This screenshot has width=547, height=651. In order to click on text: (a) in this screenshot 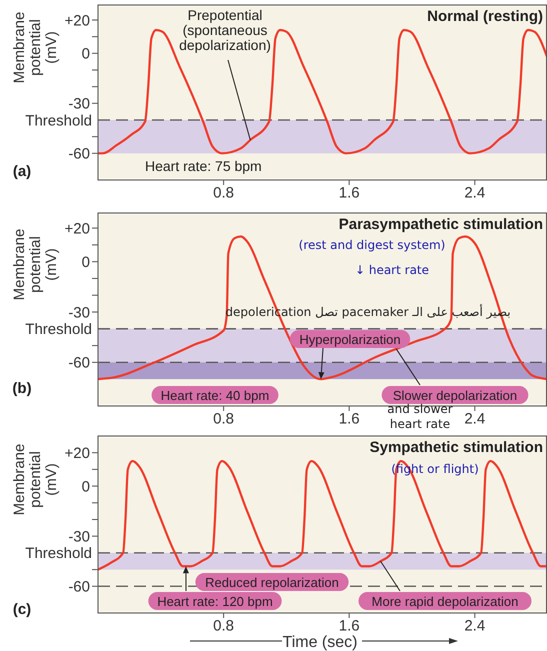, I will do `click(22, 171)`.